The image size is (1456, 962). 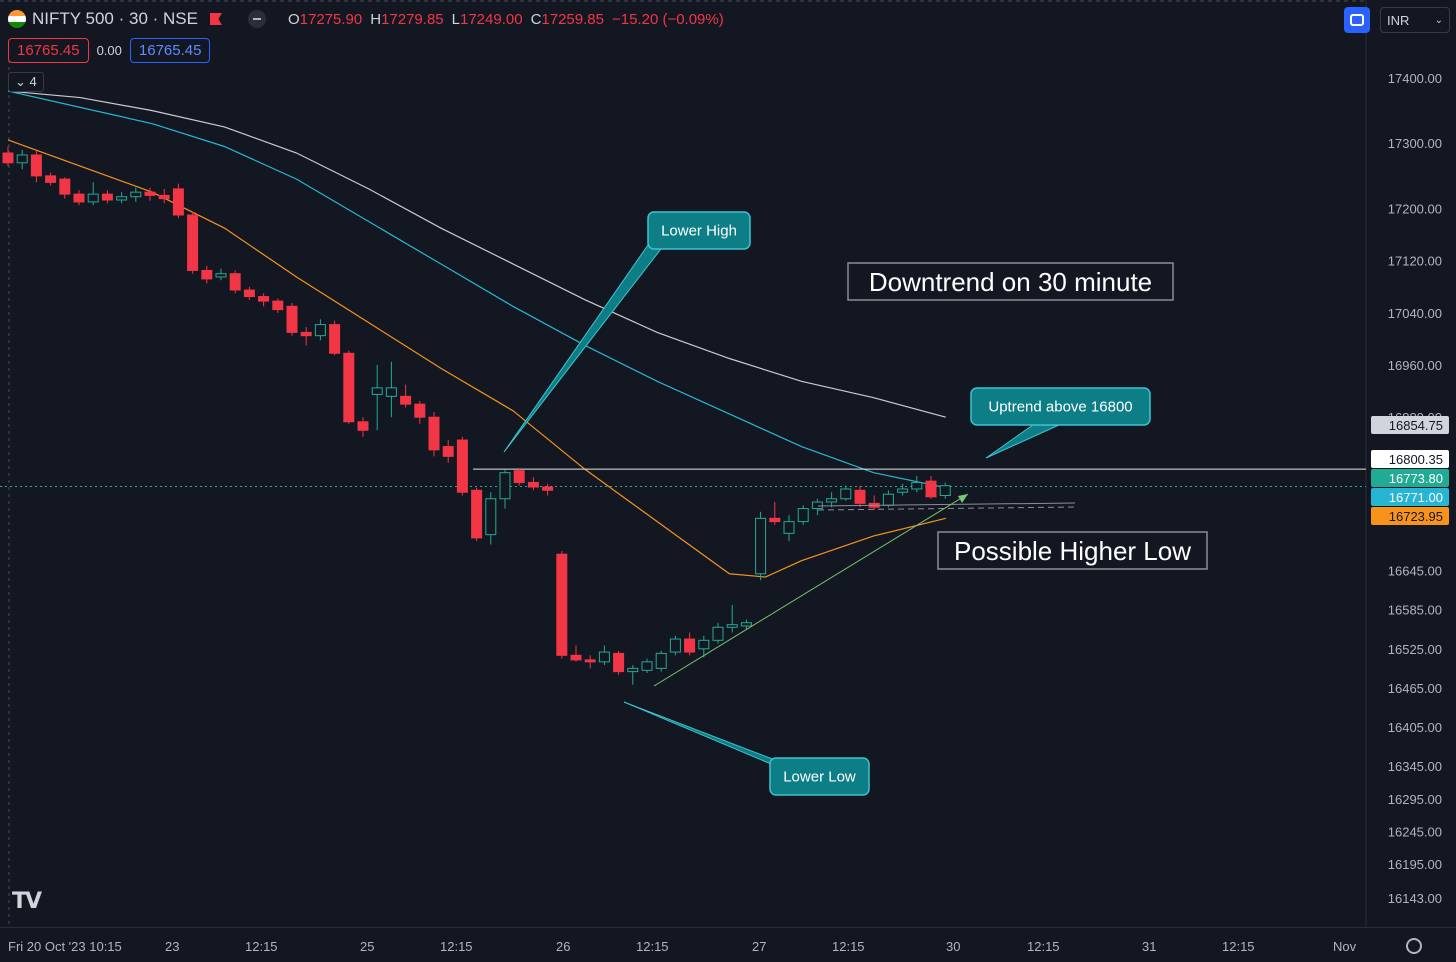 What do you see at coordinates (412, 19) in the screenshot?
I see `high-value: 17279.85` at bounding box center [412, 19].